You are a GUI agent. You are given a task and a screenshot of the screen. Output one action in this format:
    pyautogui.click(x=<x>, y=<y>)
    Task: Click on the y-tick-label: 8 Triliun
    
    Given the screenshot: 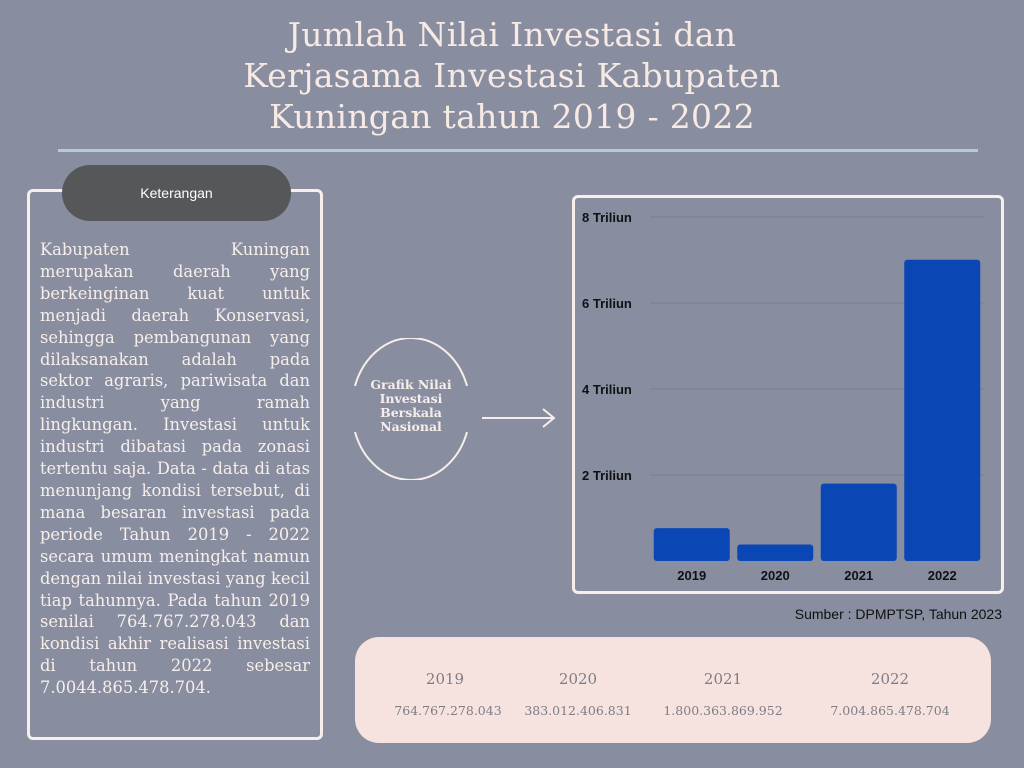 What is the action you would take?
    pyautogui.click(x=607, y=217)
    